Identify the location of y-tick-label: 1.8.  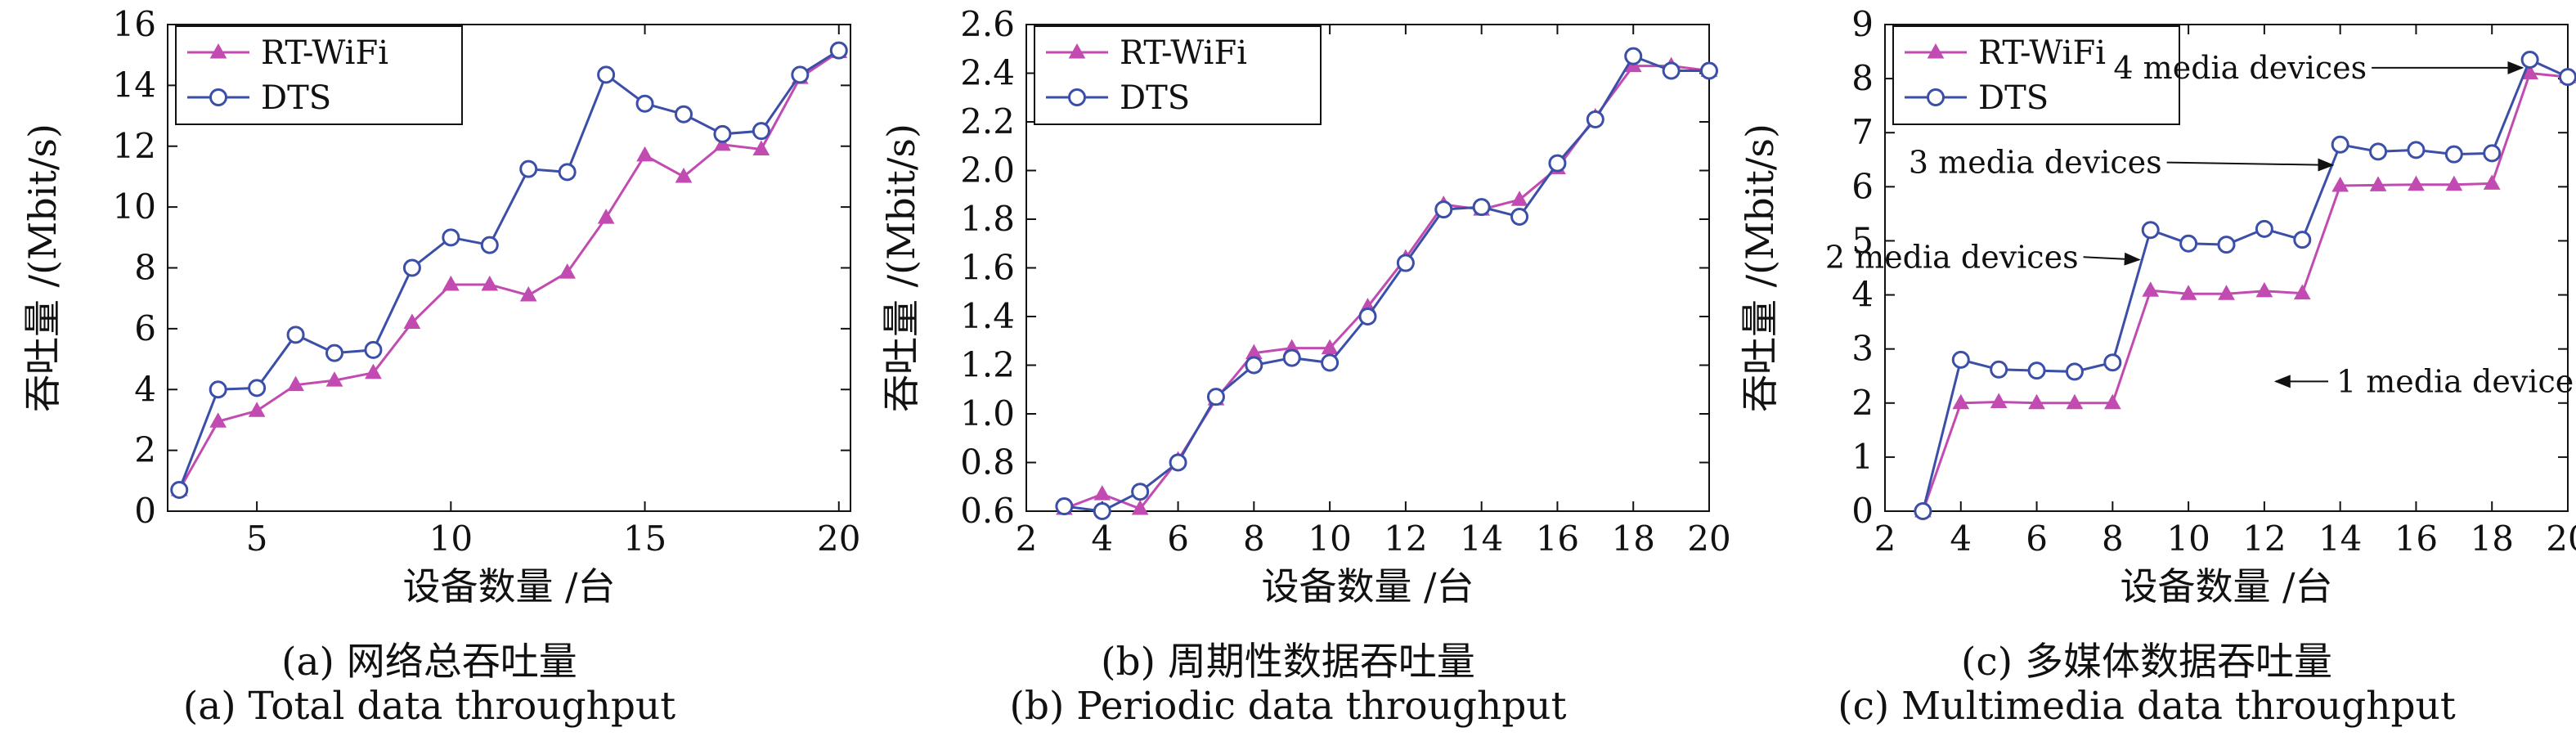
(988, 219).